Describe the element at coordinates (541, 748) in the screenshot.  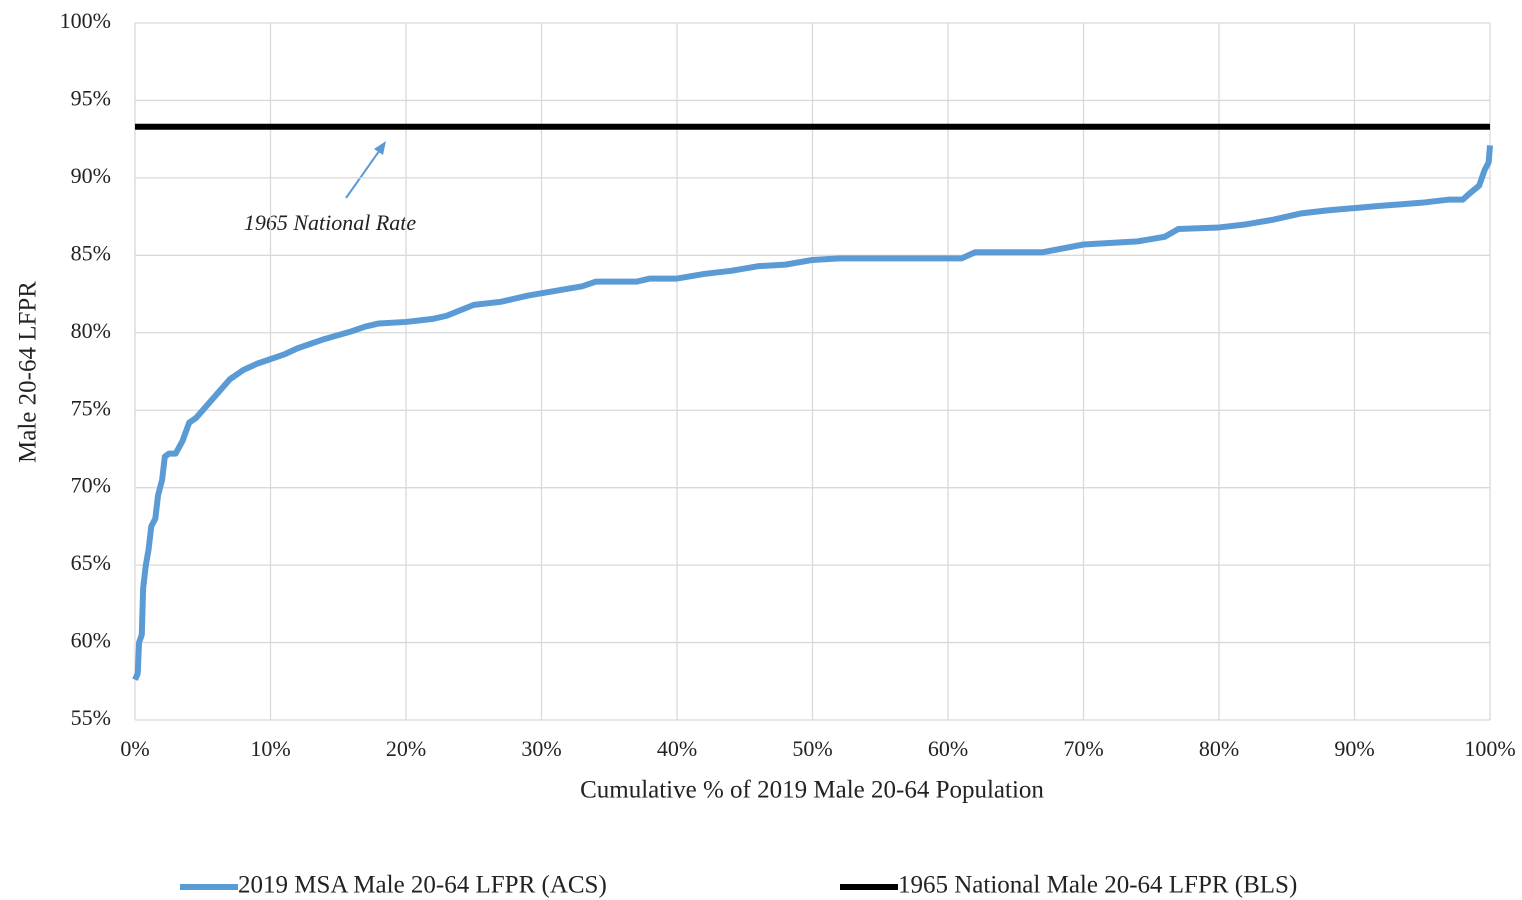
I see `x-tick-label: 30%` at that location.